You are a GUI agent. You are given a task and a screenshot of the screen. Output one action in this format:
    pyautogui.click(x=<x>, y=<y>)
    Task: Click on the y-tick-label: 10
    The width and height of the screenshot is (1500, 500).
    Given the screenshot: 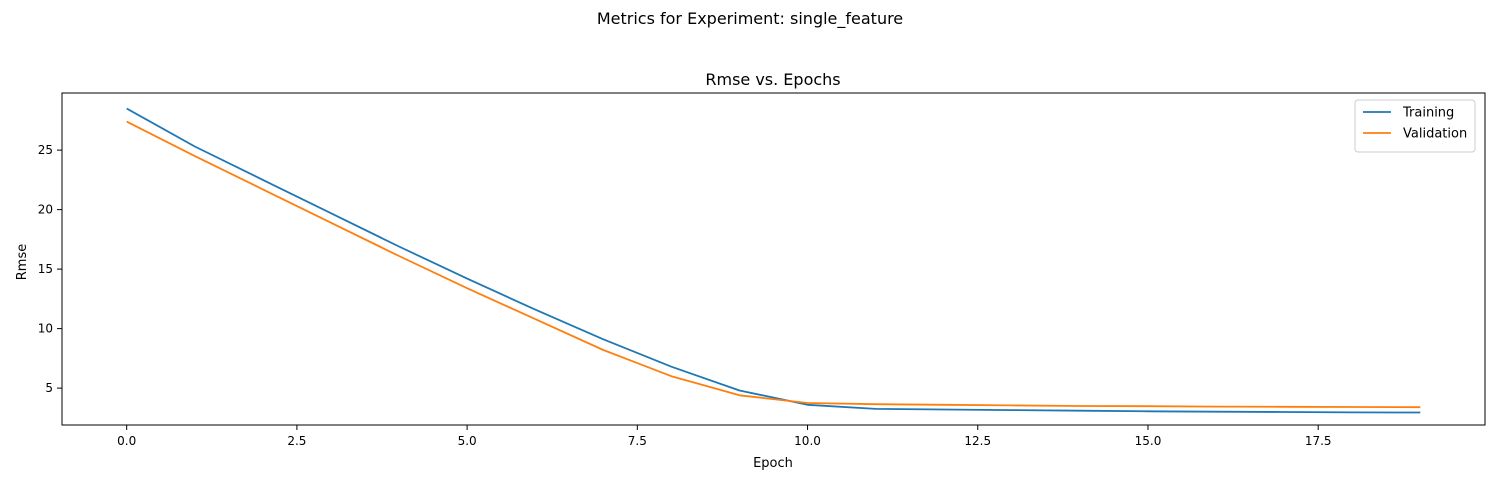 What is the action you would take?
    pyautogui.click(x=45, y=329)
    